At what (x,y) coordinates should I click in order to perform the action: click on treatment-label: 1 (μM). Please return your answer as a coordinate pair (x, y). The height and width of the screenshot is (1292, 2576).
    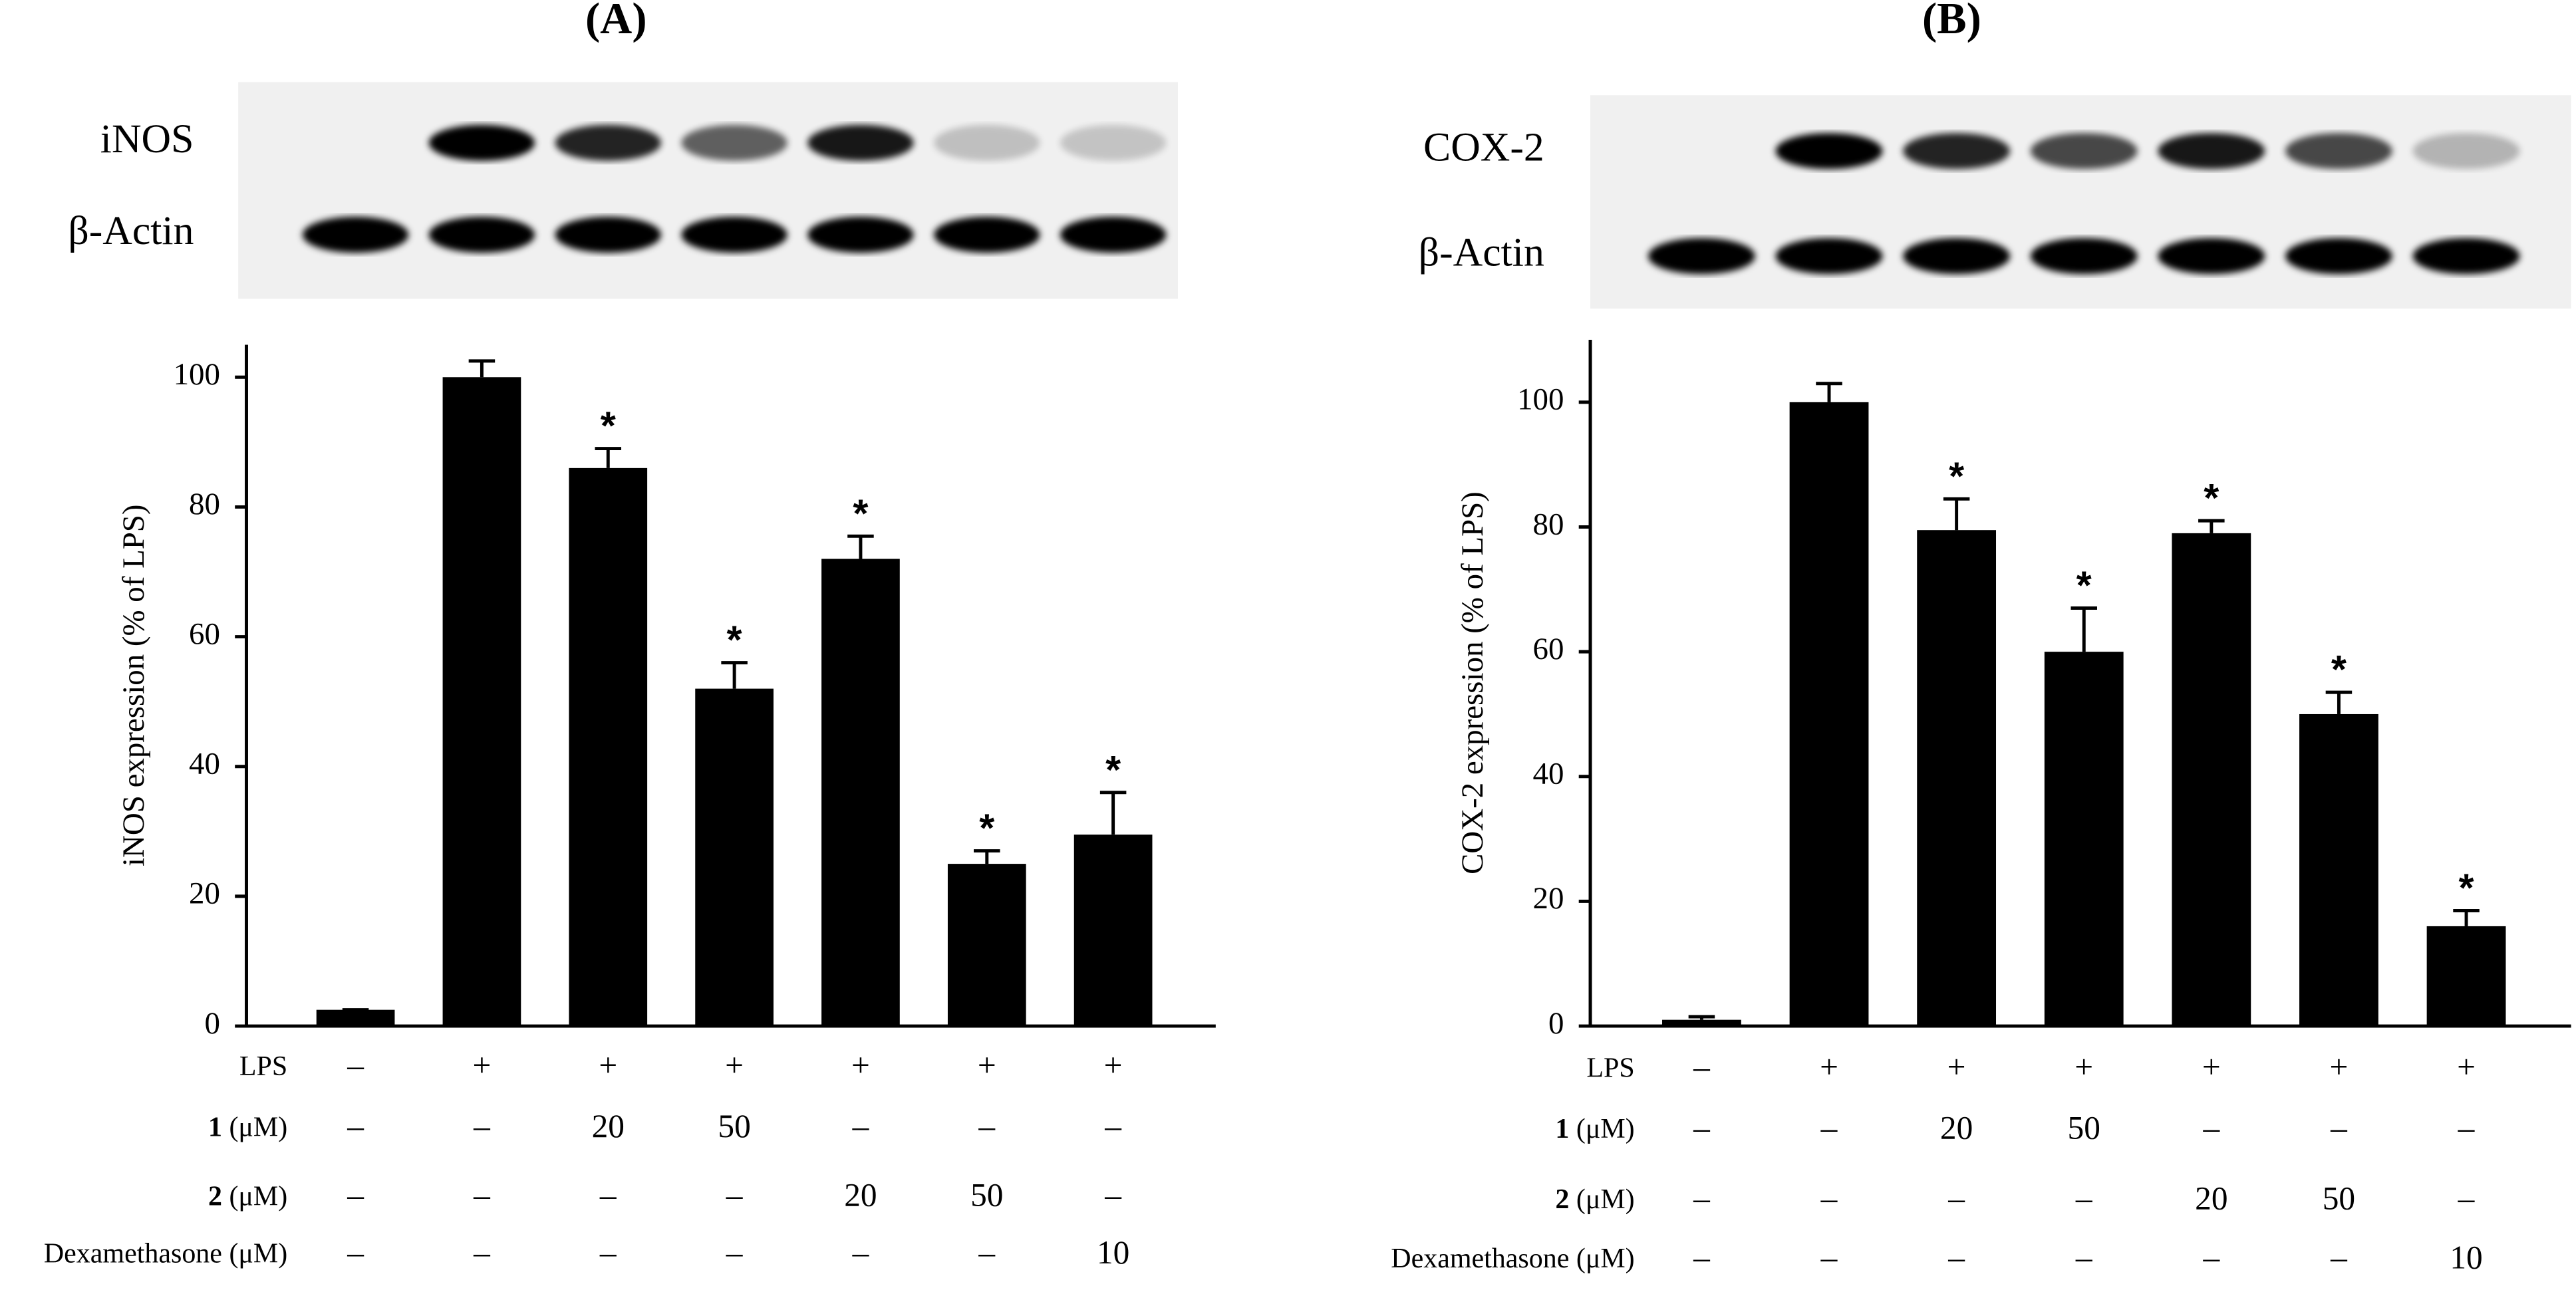
    Looking at the image, I should click on (247, 1127).